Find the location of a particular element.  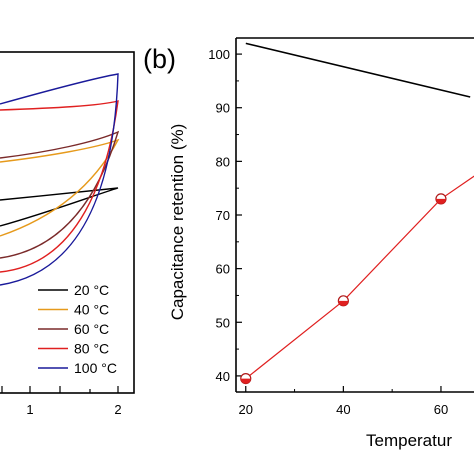

legend-label: 60 °C is located at coordinates (91, 329).